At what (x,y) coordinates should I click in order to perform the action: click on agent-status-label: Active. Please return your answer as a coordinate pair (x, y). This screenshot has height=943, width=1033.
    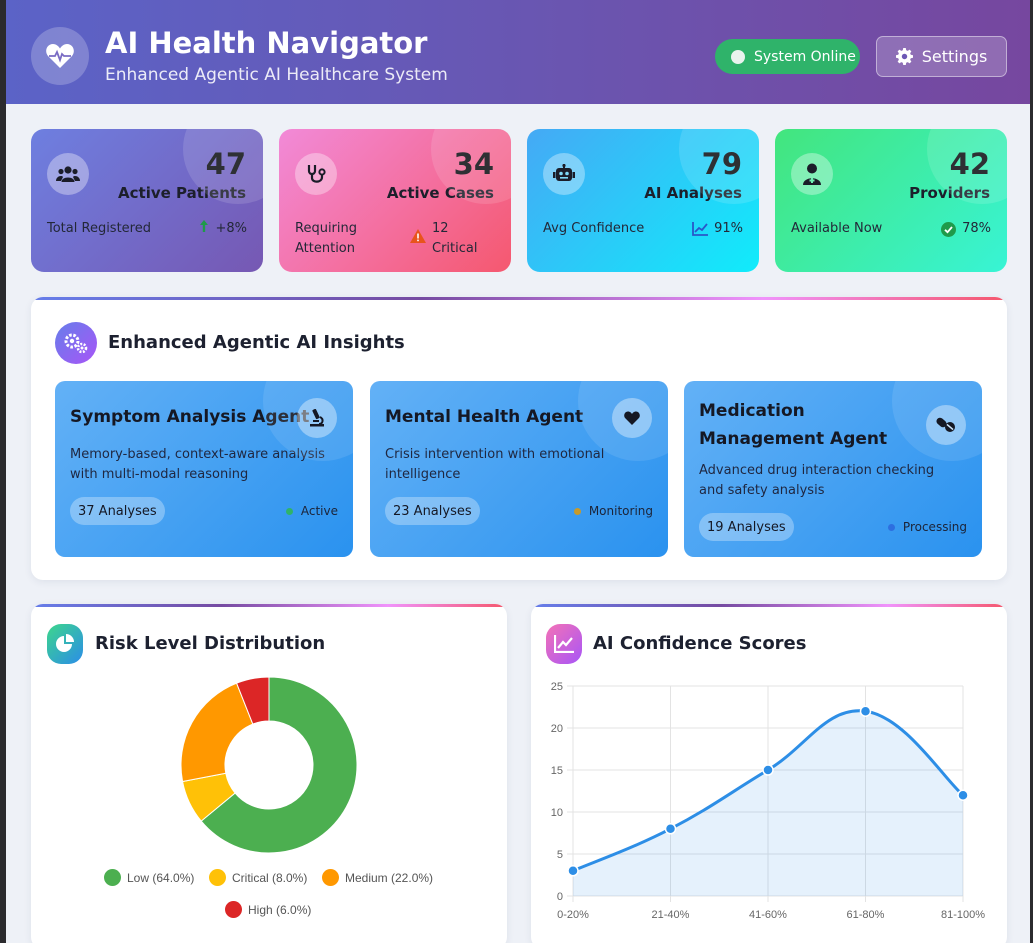
    Looking at the image, I should click on (319, 511).